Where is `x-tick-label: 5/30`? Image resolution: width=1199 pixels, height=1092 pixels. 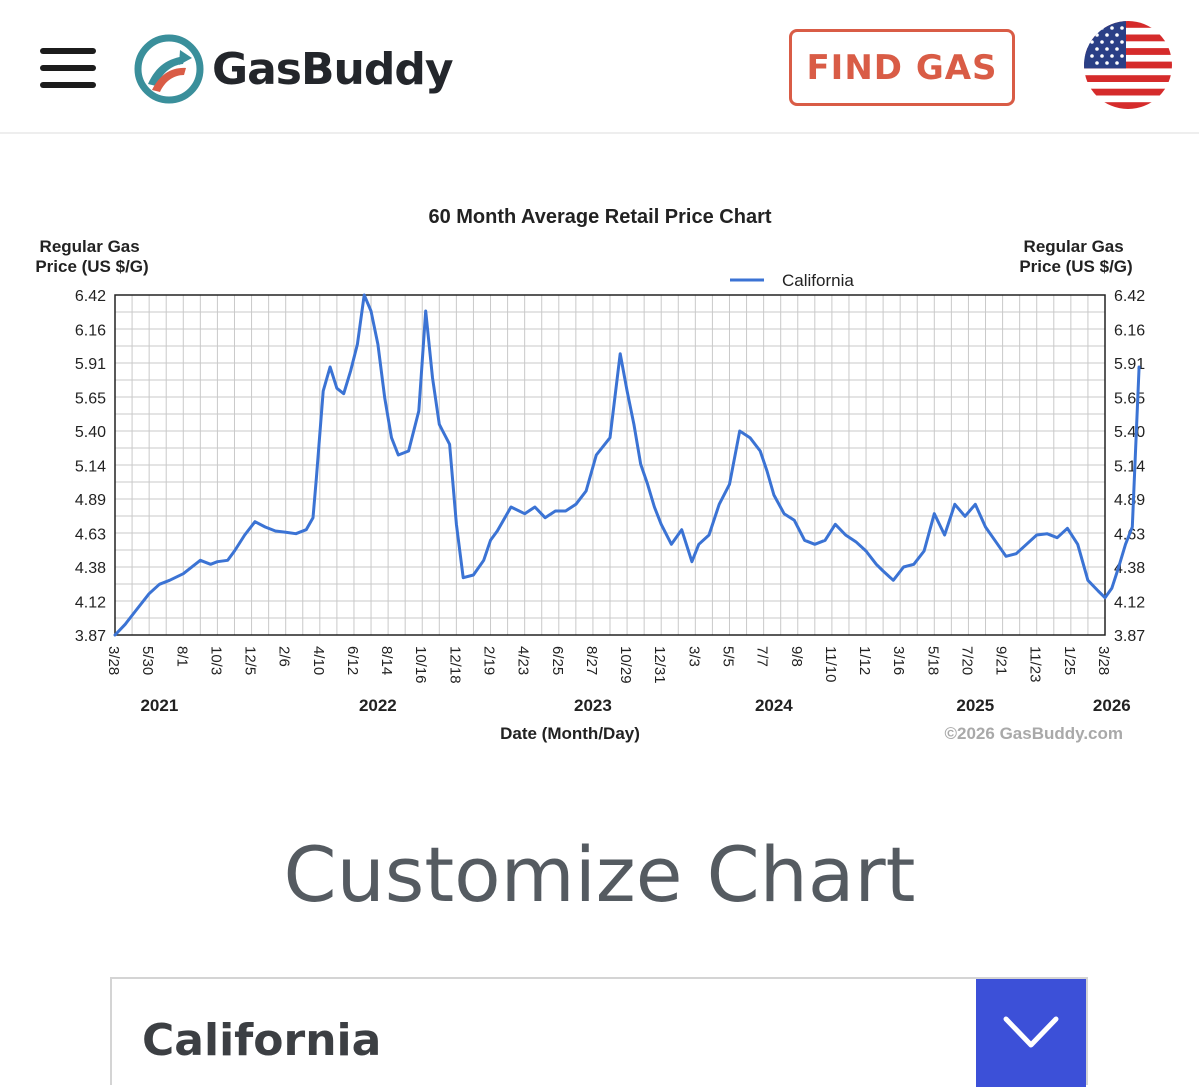
x-tick-label: 5/30 is located at coordinates (147, 660).